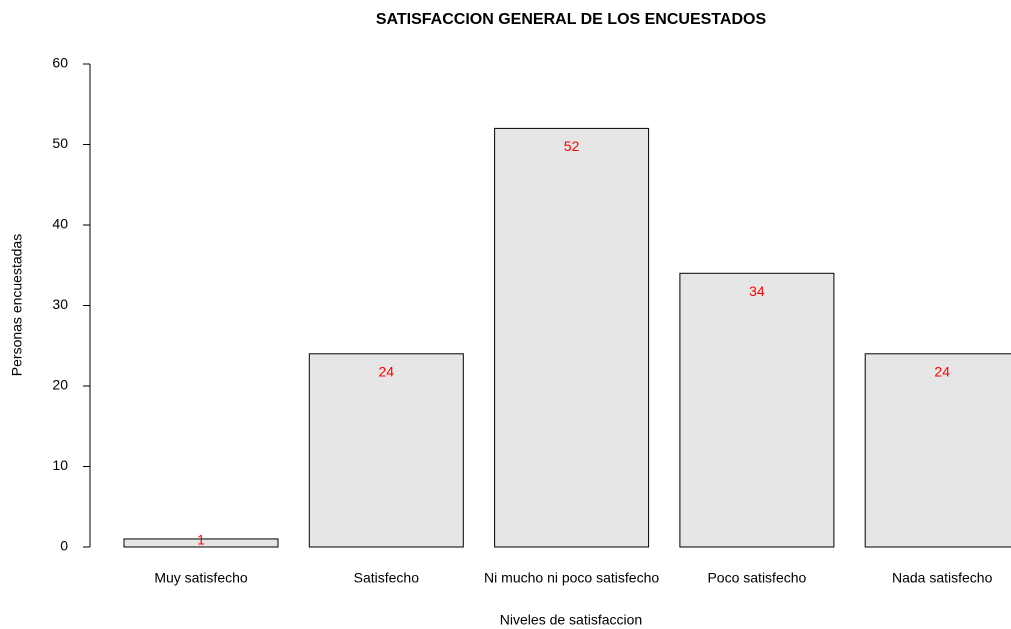 This screenshot has width=1011, height=629. I want to click on value-label: 1, so click(201, 540).